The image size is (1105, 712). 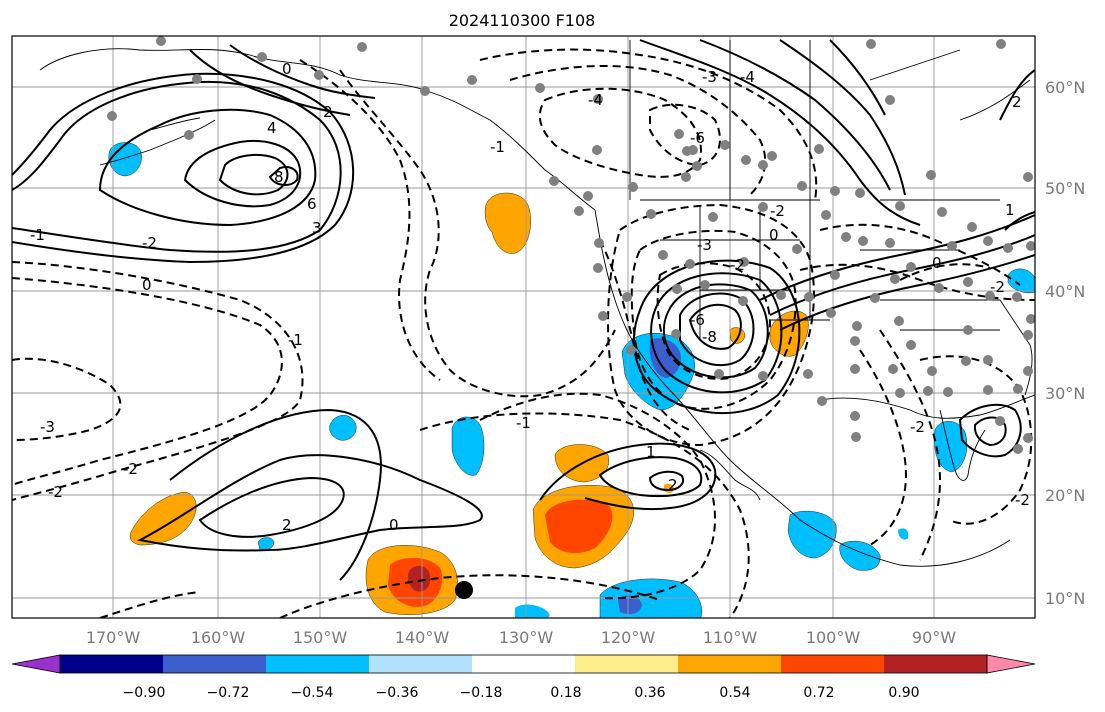 I want to click on contour-label: 6, so click(x=312, y=204).